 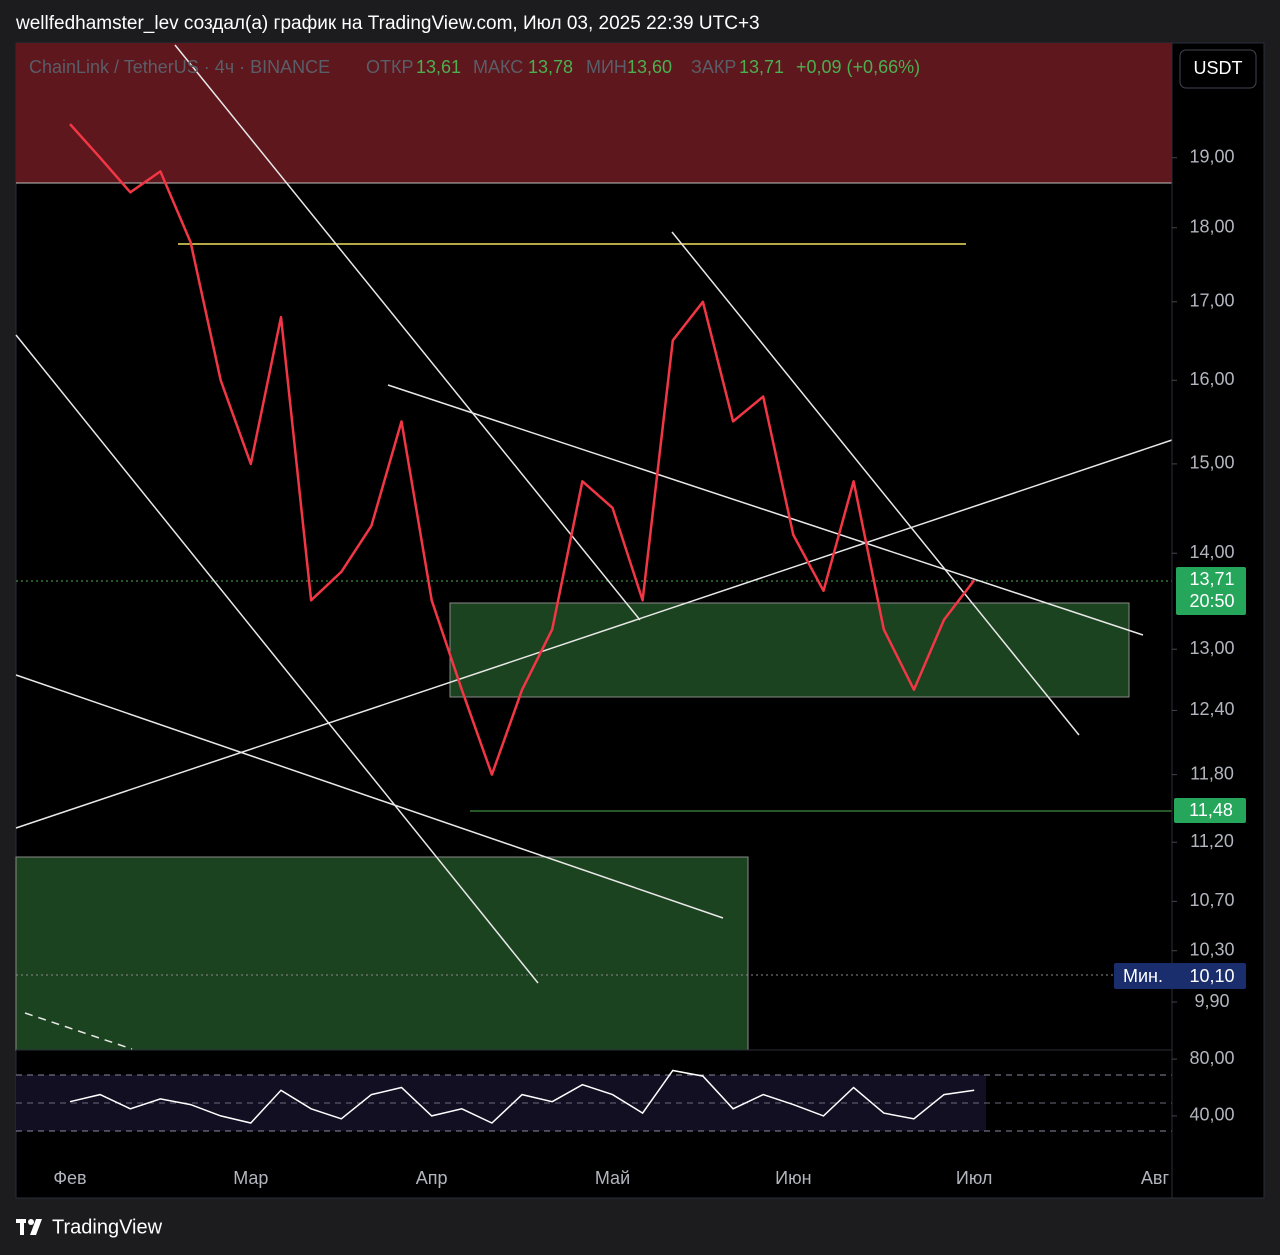 I want to click on x-tick-label: Май, so click(x=612, y=1178).